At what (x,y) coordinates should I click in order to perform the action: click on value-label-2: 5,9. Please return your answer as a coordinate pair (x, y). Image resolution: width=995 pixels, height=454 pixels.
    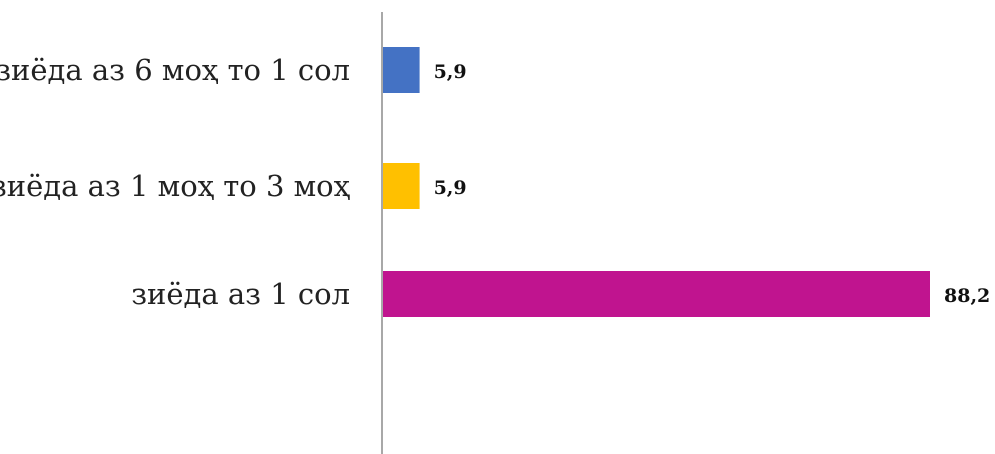
    Looking at the image, I should click on (450, 188).